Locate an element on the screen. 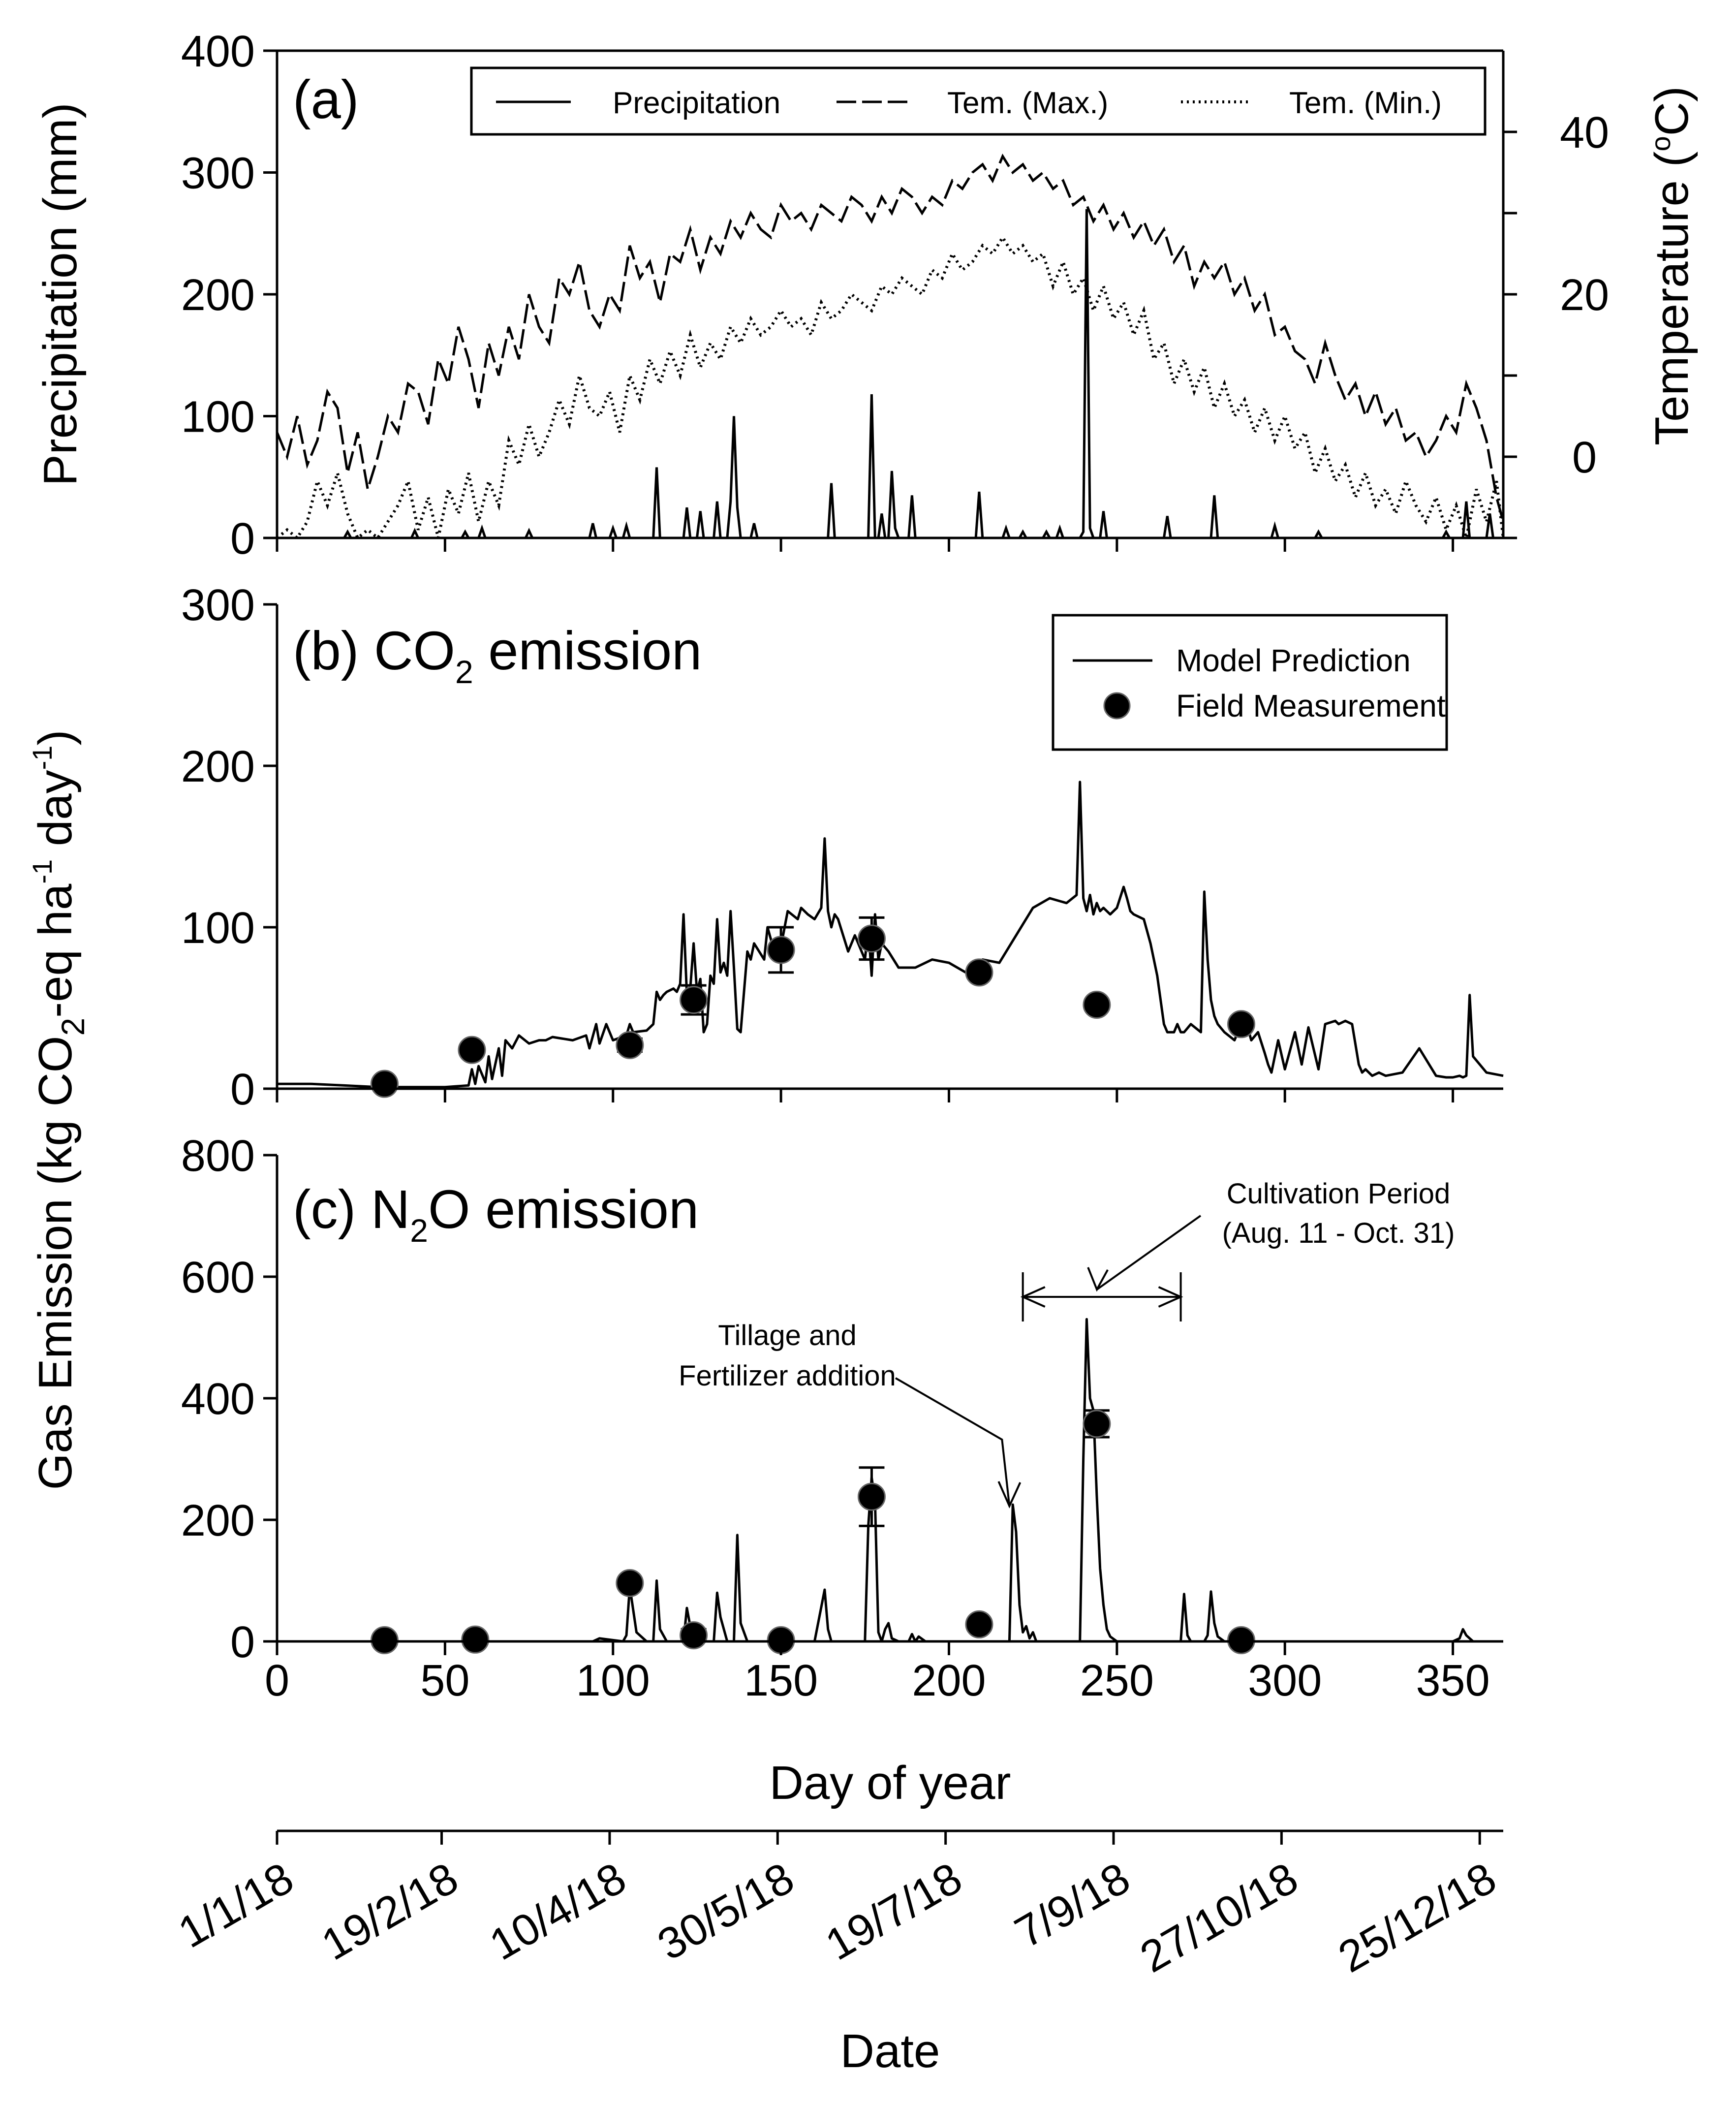  cultivation-pointer-head is located at coordinates (1098, 1279).